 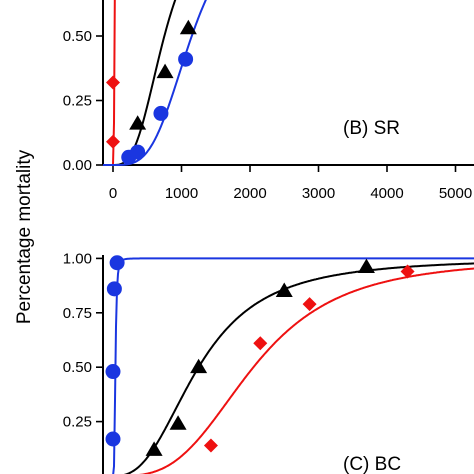 I want to click on panel-0-x-tick-label: 5000, so click(x=455, y=193).